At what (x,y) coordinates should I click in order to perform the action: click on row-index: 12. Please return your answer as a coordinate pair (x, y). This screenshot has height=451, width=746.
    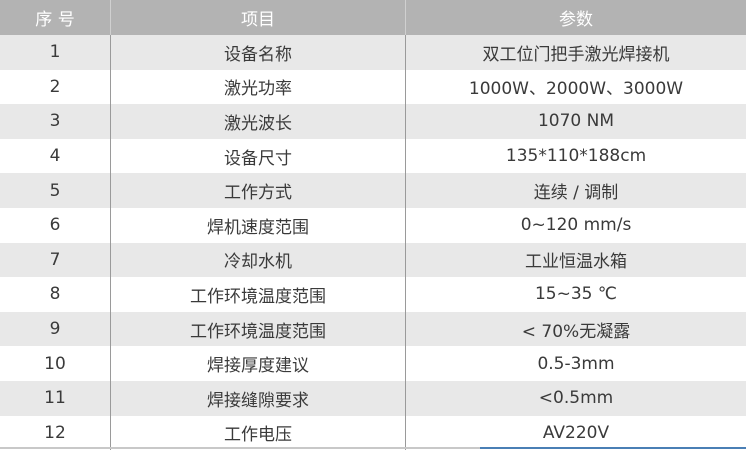
    Looking at the image, I should click on (55, 433).